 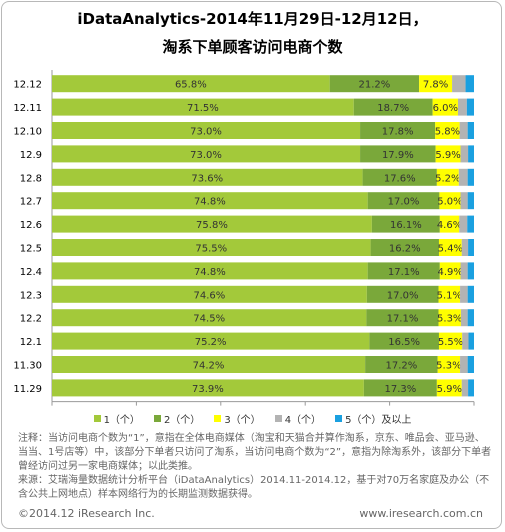 What do you see at coordinates (378, 420) in the screenshot?
I see `legend-label: 5（个）及以上` at bounding box center [378, 420].